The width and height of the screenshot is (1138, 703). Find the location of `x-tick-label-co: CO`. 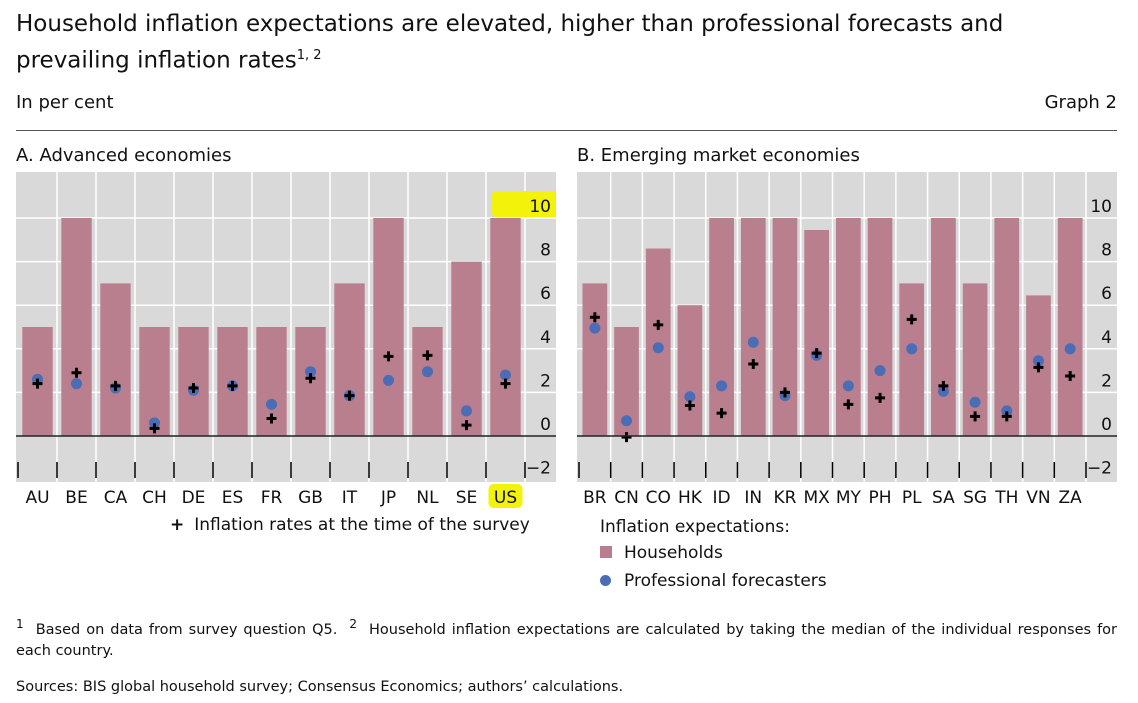

x-tick-label-co: CO is located at coordinates (658, 498).